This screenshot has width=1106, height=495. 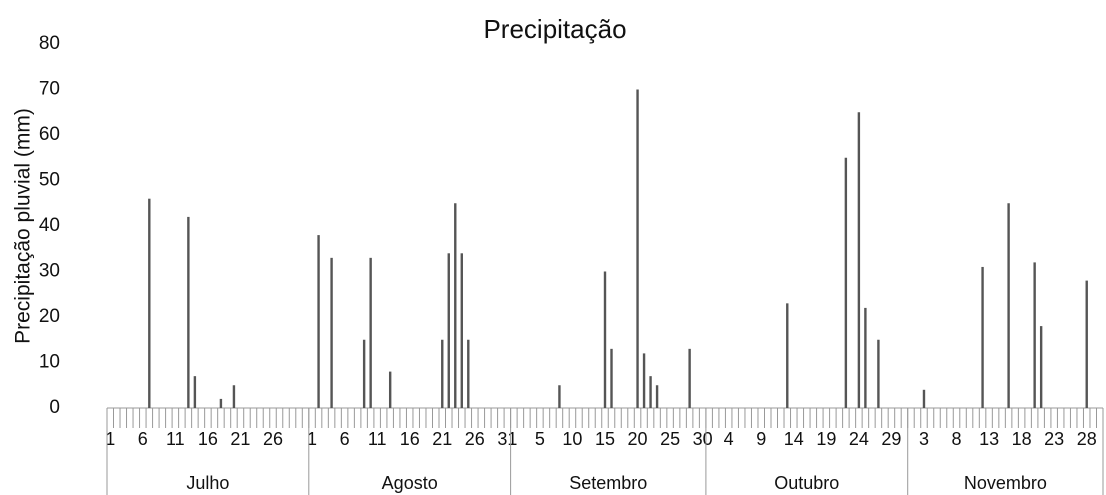 What do you see at coordinates (1005, 483) in the screenshot?
I see `group-label: Novembro` at bounding box center [1005, 483].